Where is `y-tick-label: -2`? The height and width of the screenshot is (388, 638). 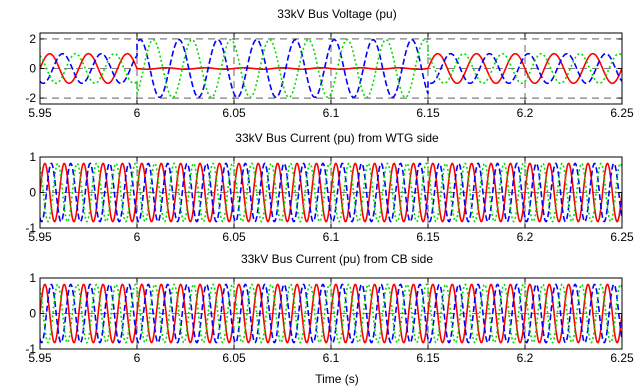 y-tick-label: -2 is located at coordinates (30, 98).